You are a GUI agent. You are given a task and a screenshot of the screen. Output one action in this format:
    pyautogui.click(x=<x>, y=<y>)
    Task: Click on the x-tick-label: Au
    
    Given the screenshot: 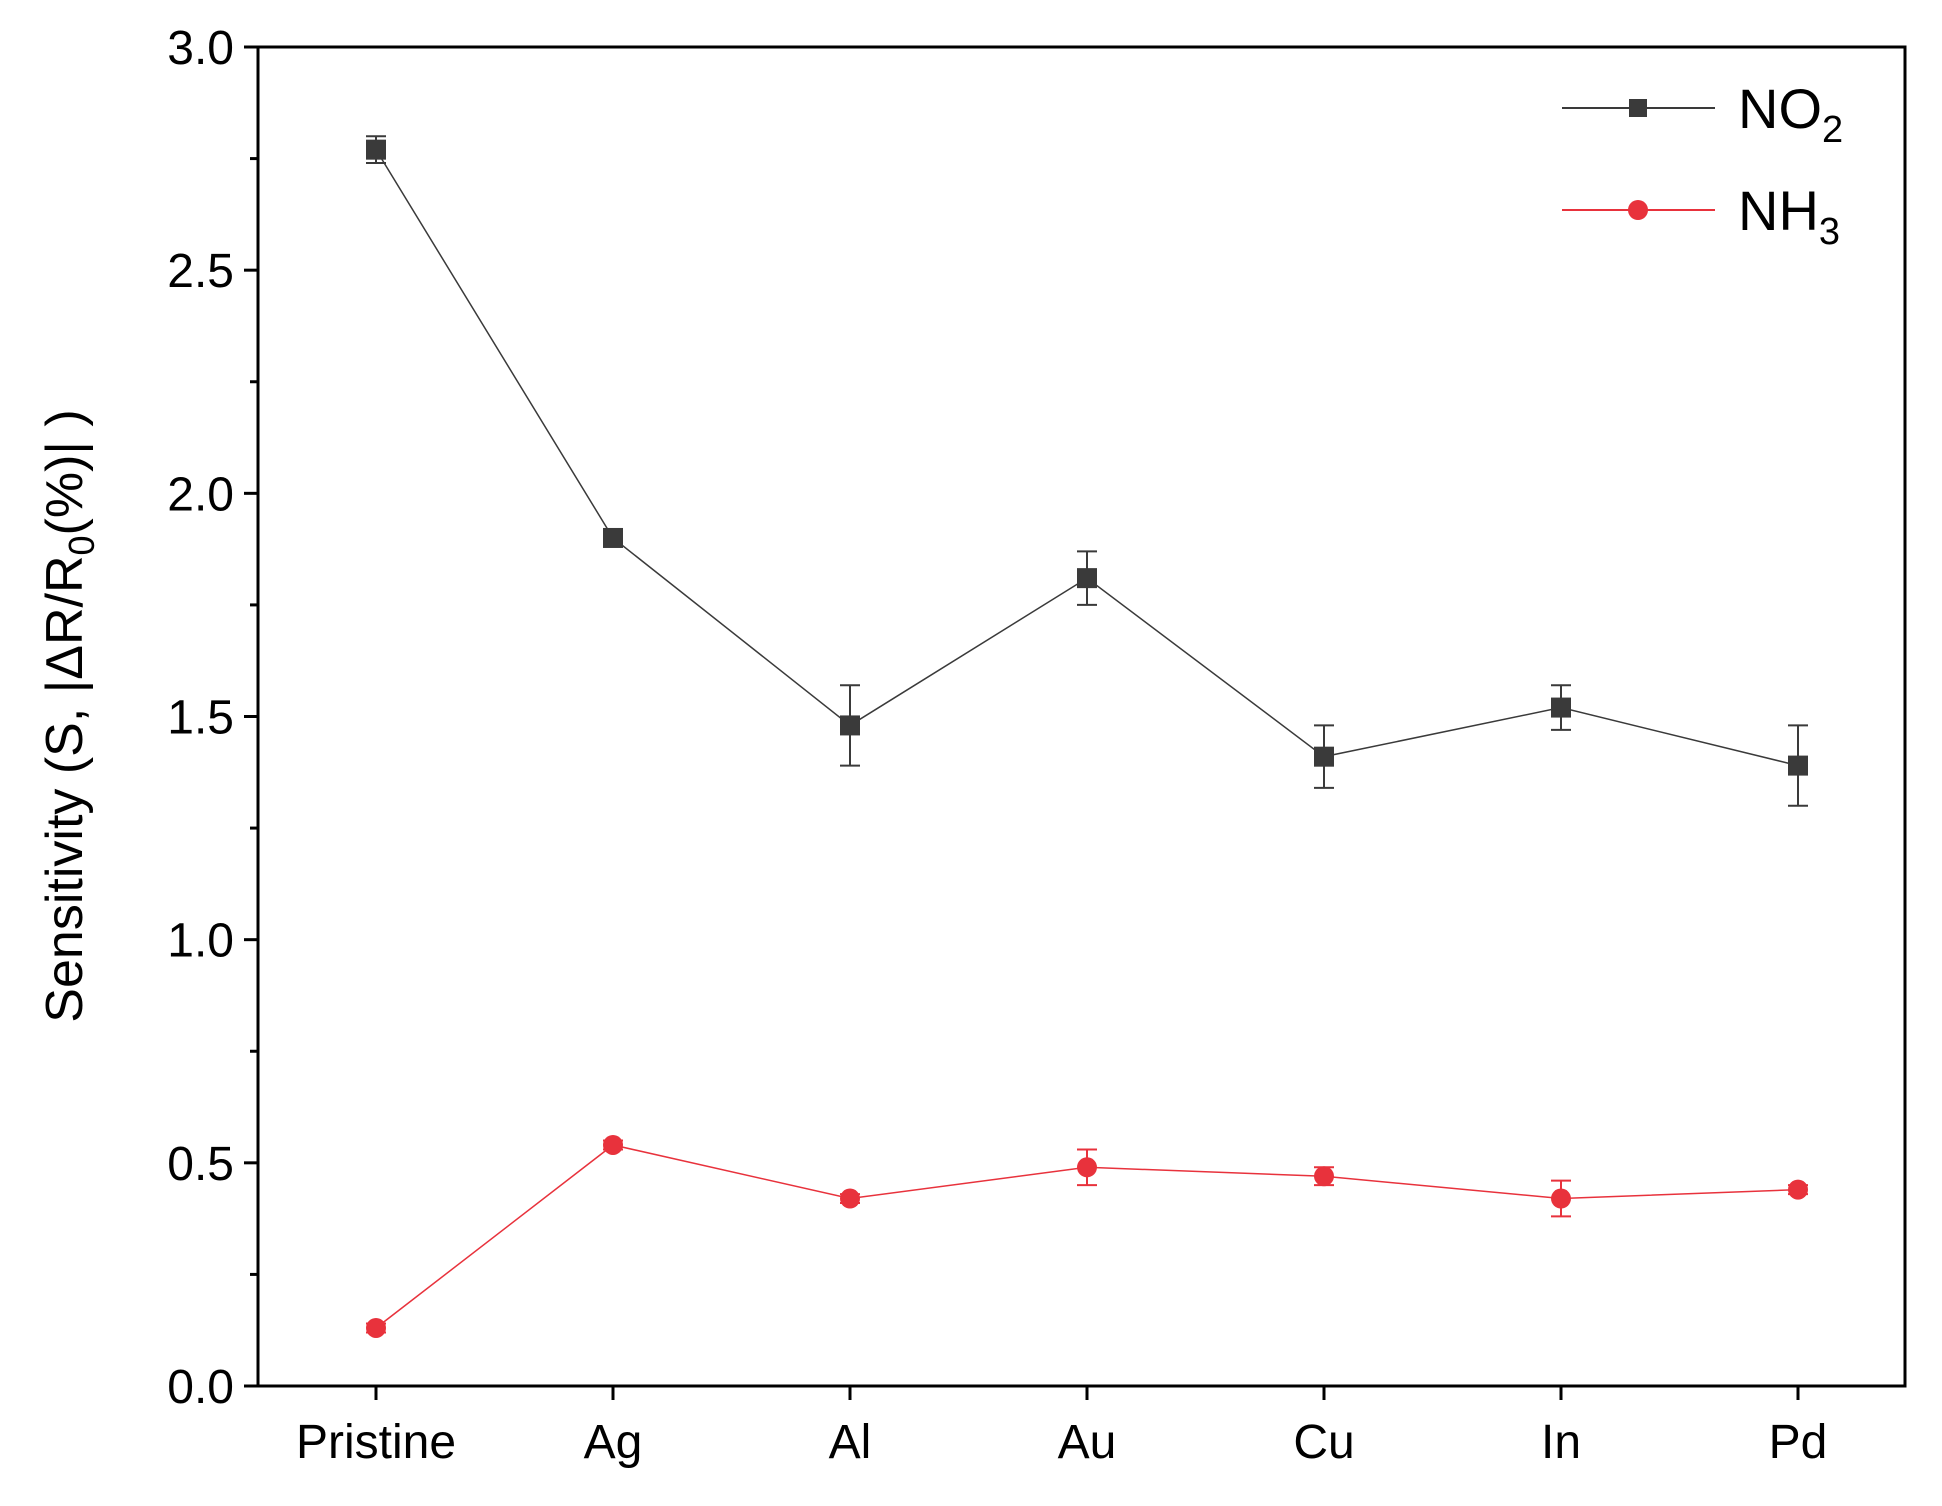 What is the action you would take?
    pyautogui.click(x=1087, y=1442)
    